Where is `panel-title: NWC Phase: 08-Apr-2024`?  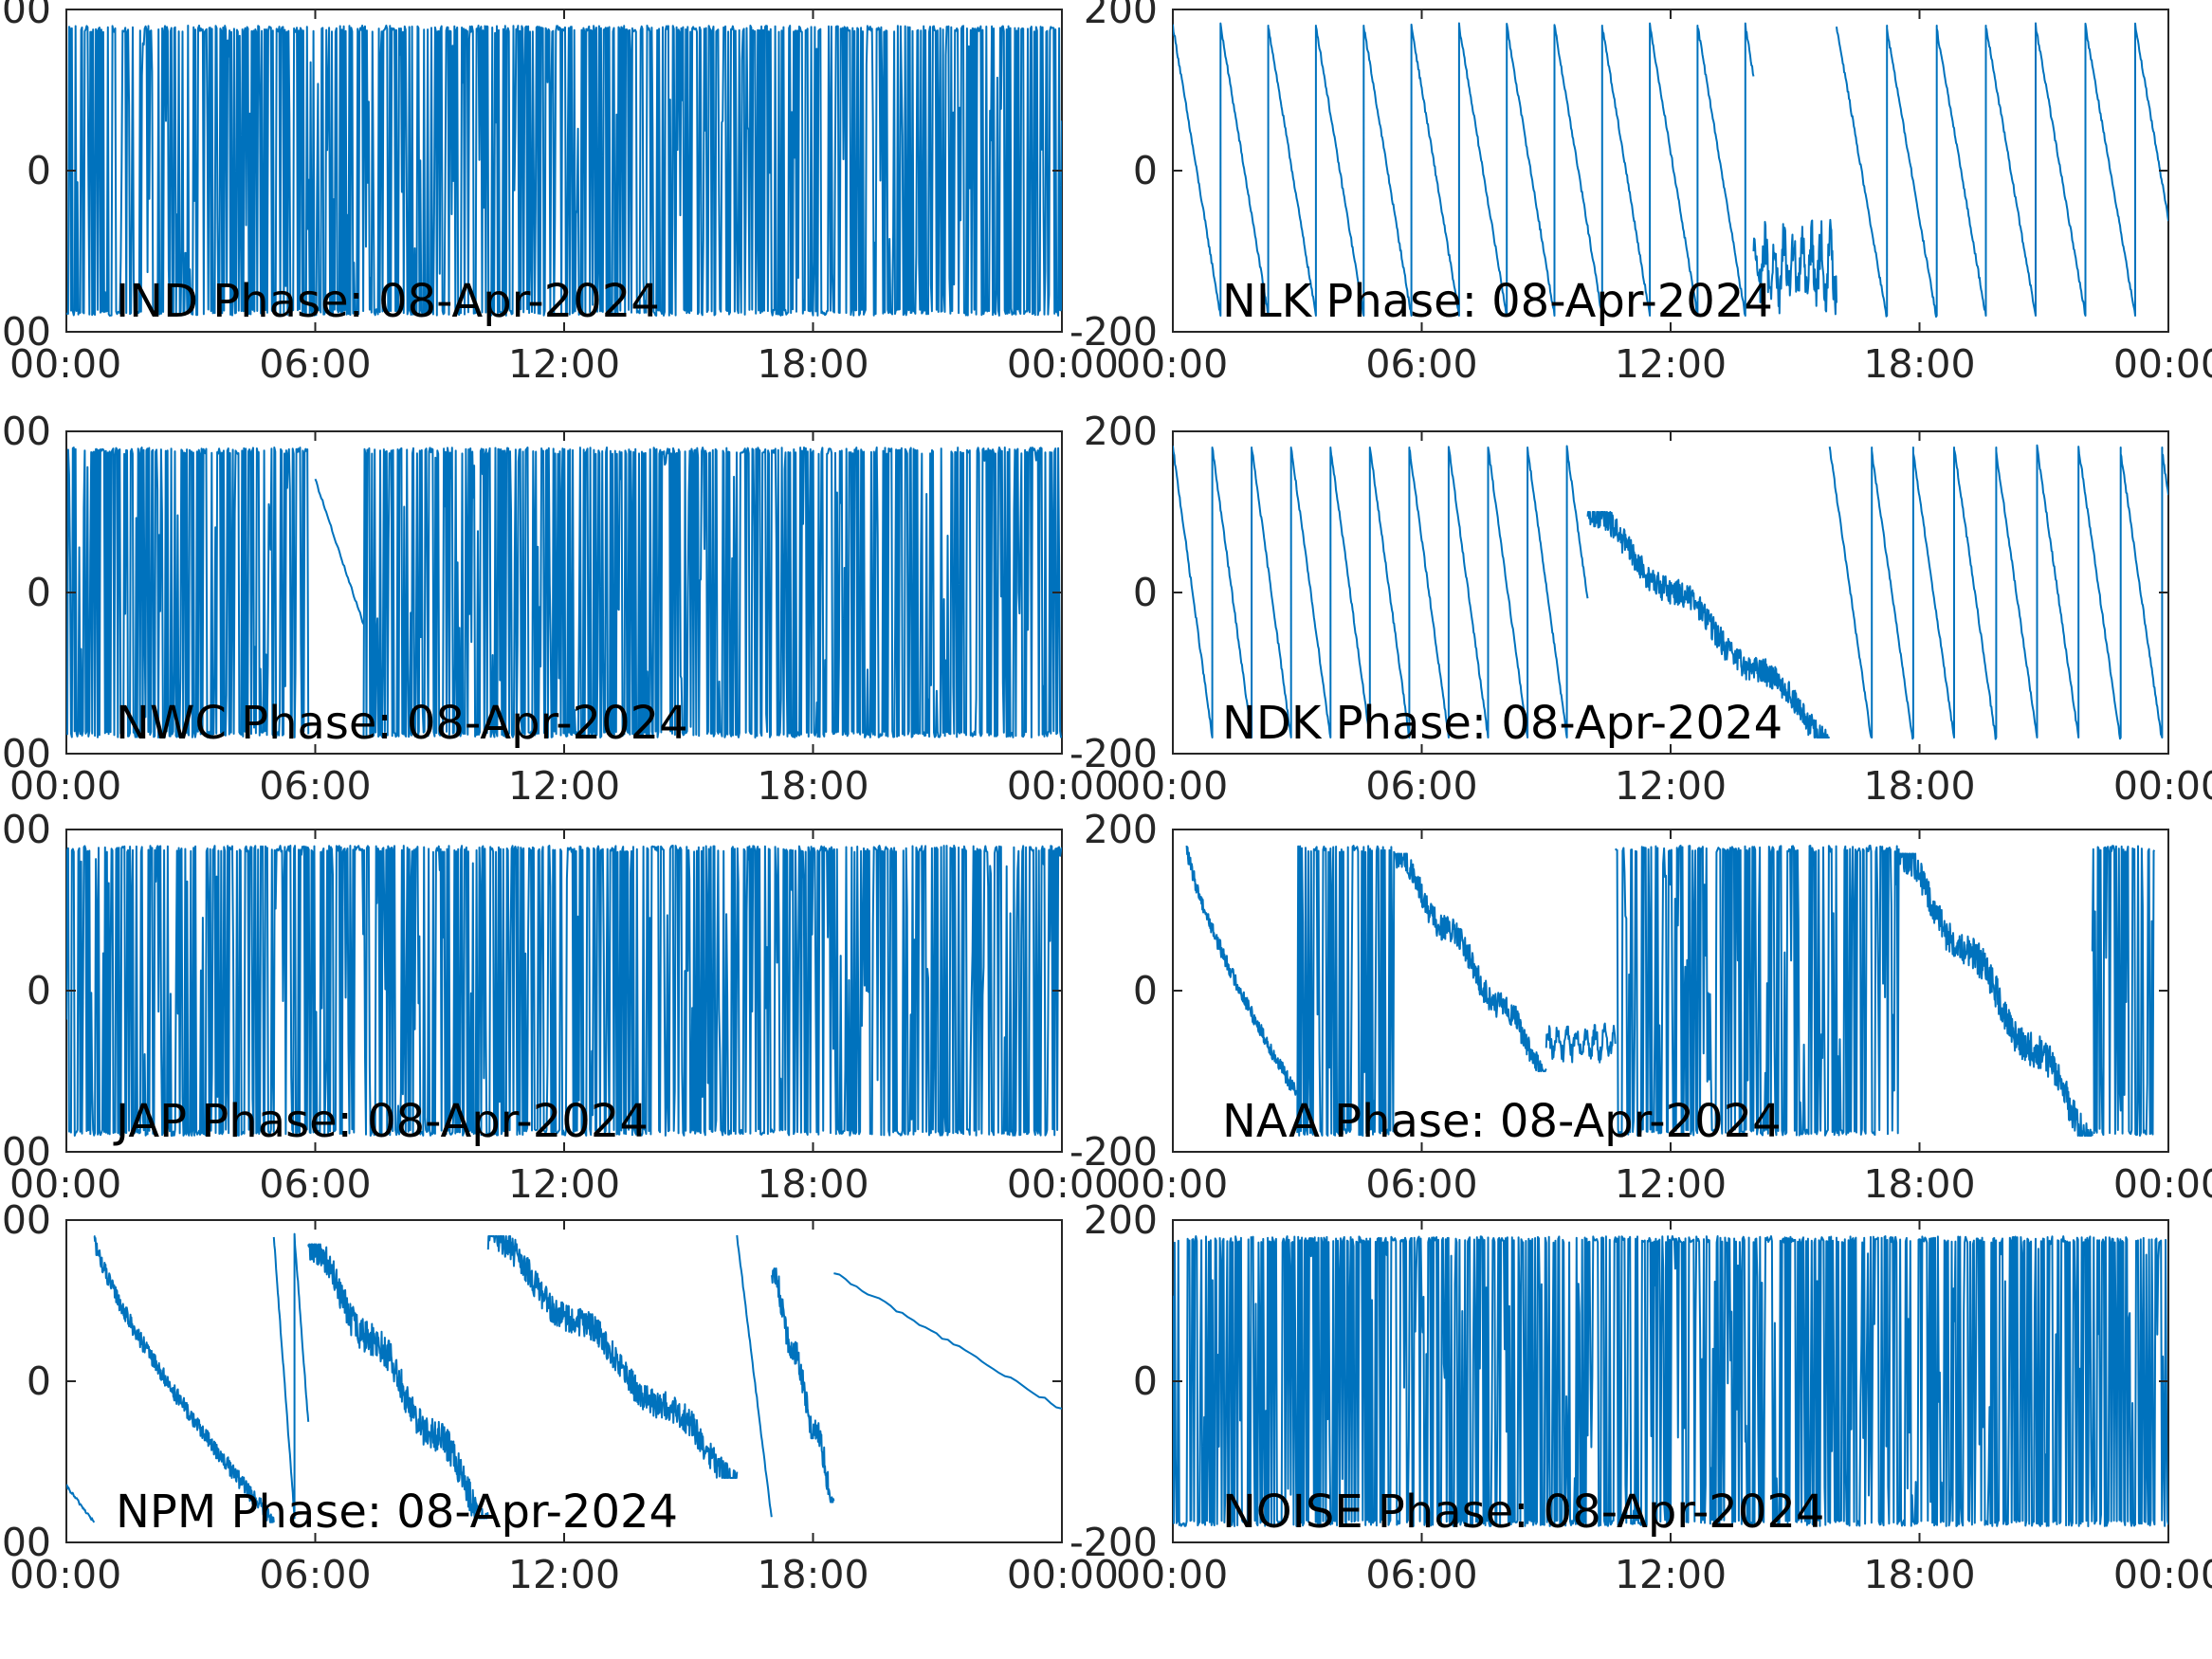 panel-title: NWC Phase: 08-Apr-2024 is located at coordinates (402, 723).